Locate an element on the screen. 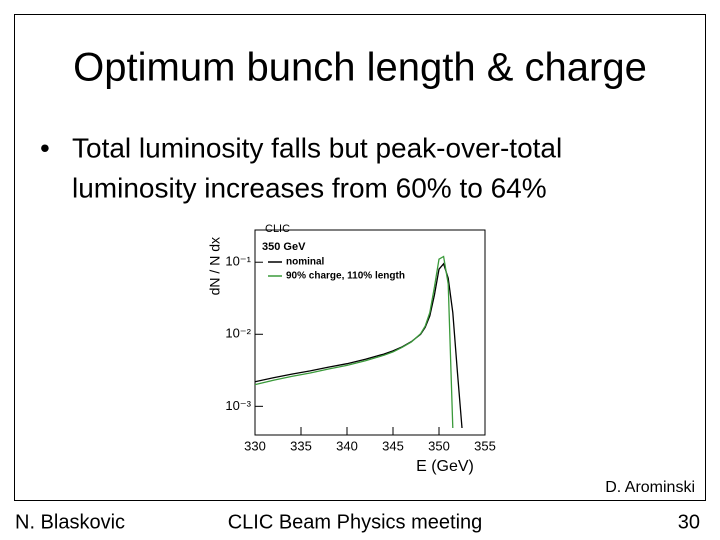 The width and height of the screenshot is (720, 540). chart-subtitle: 350 GeV is located at coordinates (284, 247).